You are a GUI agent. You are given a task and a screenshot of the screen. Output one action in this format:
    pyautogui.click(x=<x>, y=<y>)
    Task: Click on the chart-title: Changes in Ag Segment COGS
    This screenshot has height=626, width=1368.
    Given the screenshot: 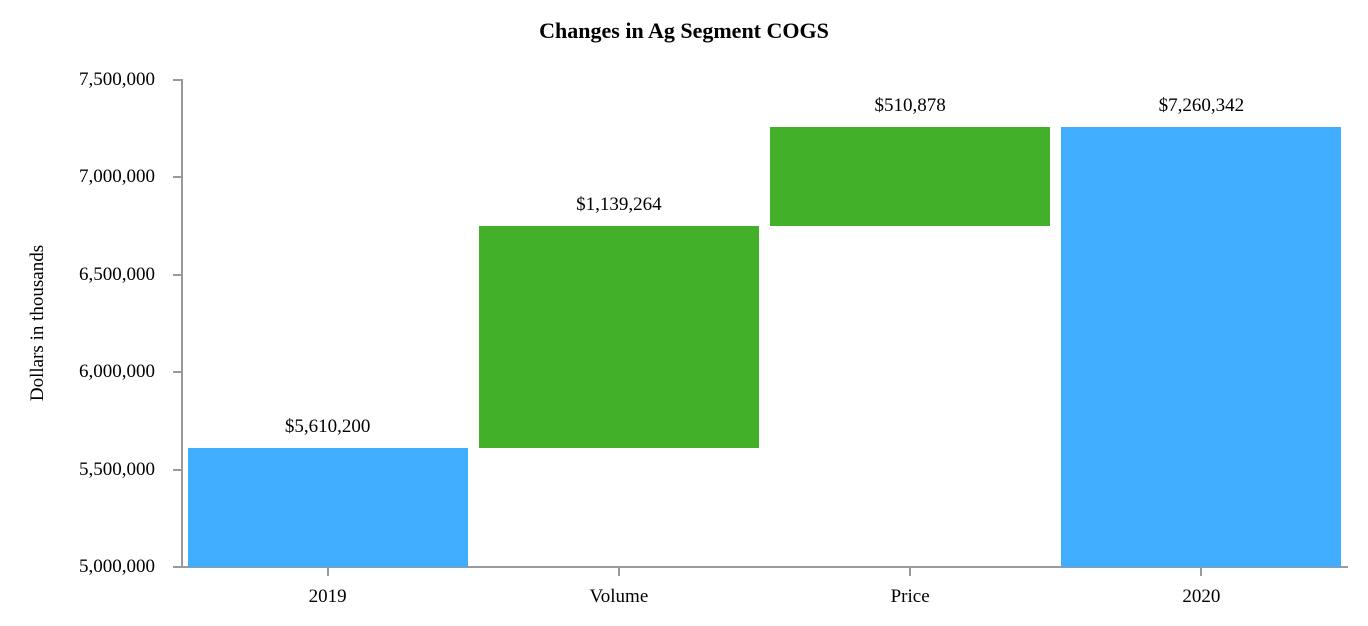 What is the action you would take?
    pyautogui.click(x=684, y=30)
    